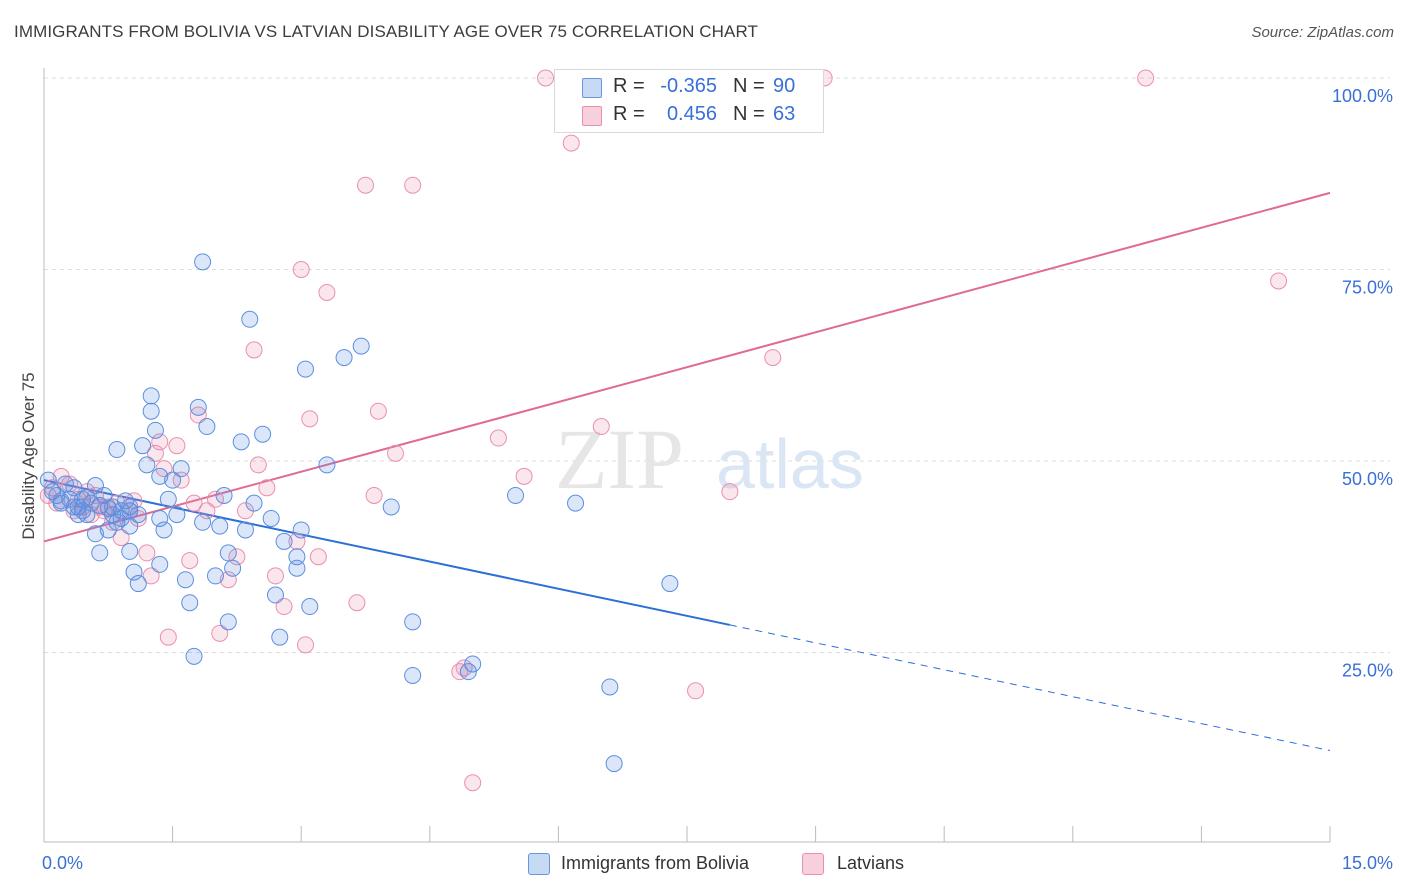 This screenshot has width=1406, height=892. What do you see at coordinates (784, 86) in the screenshot?
I see `n-value: 90` at bounding box center [784, 86].